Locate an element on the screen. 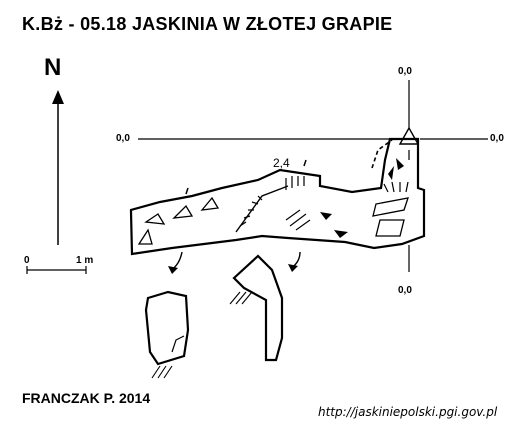 This screenshot has height=427, width=524. source-url: http://jaskiniepolski.pgi.gov.pl is located at coordinates (408, 412).